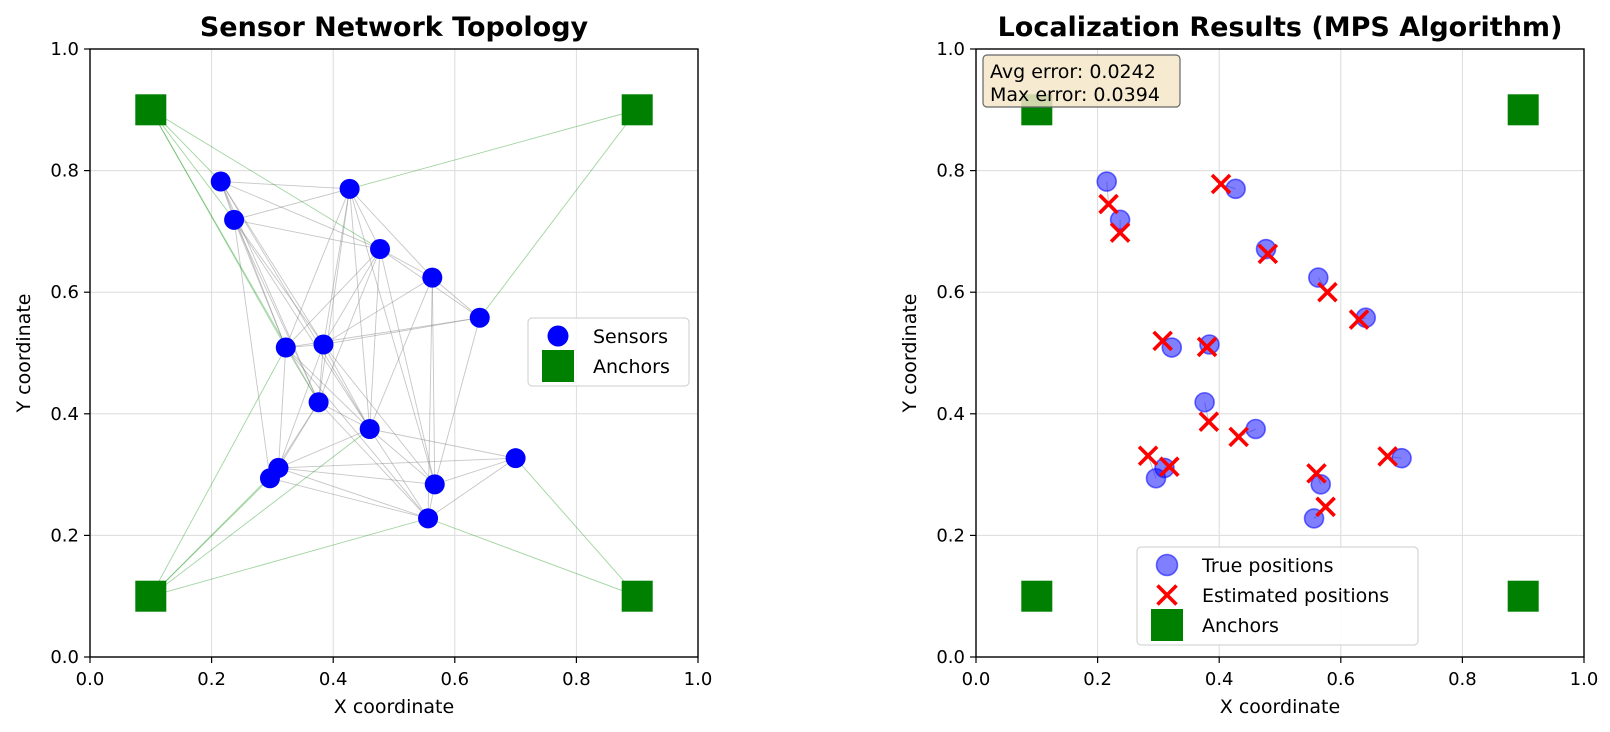 This screenshot has width=1610, height=732. I want to click on chart-title: Sensor Network Topology, so click(394, 27).